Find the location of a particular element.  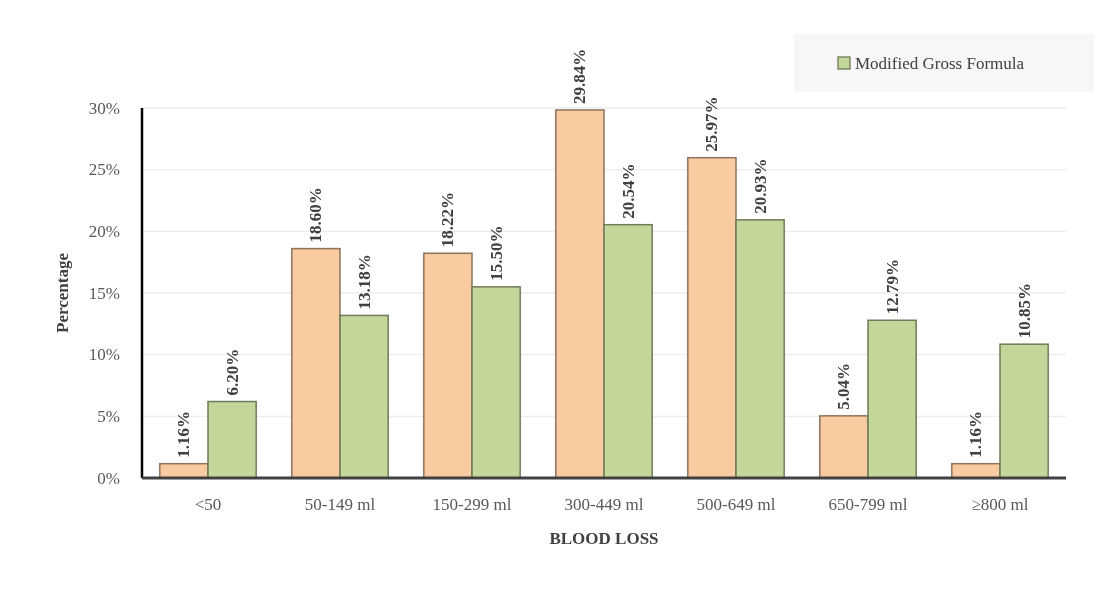

x-tick-label: 500-649 ml is located at coordinates (736, 504).